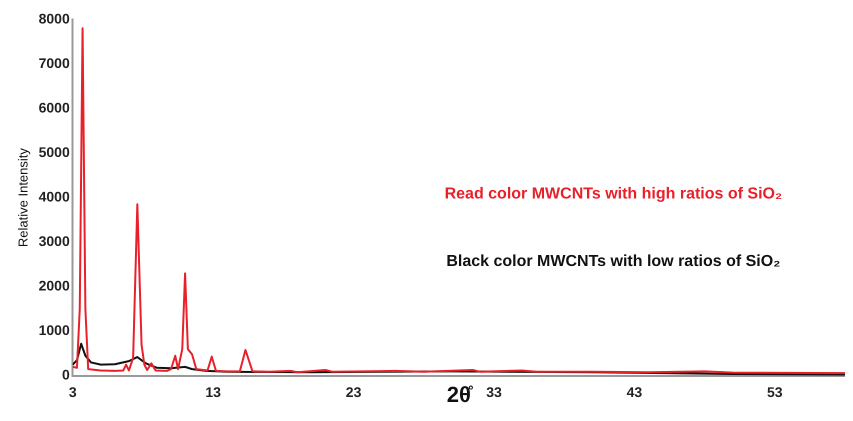 The image size is (853, 421). I want to click on x-tick-label: 43, so click(634, 392).